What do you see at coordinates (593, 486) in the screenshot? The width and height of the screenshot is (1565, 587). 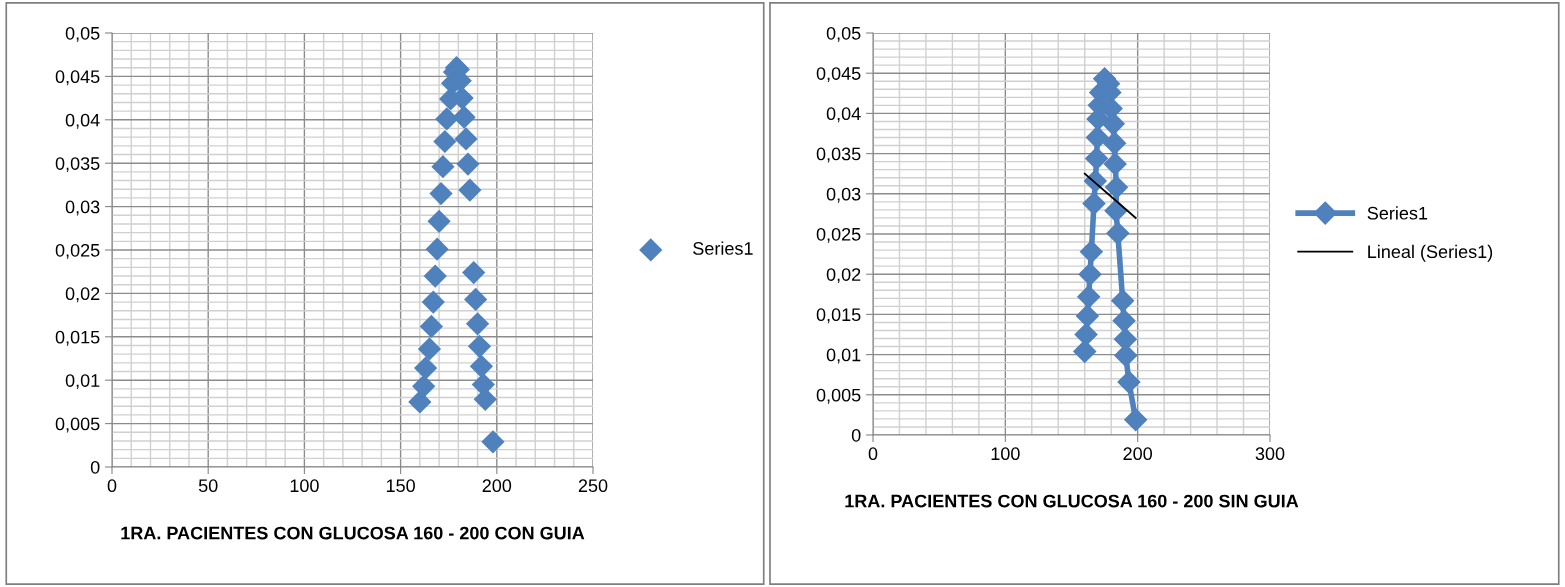 I see `x-tick-label: 250` at bounding box center [593, 486].